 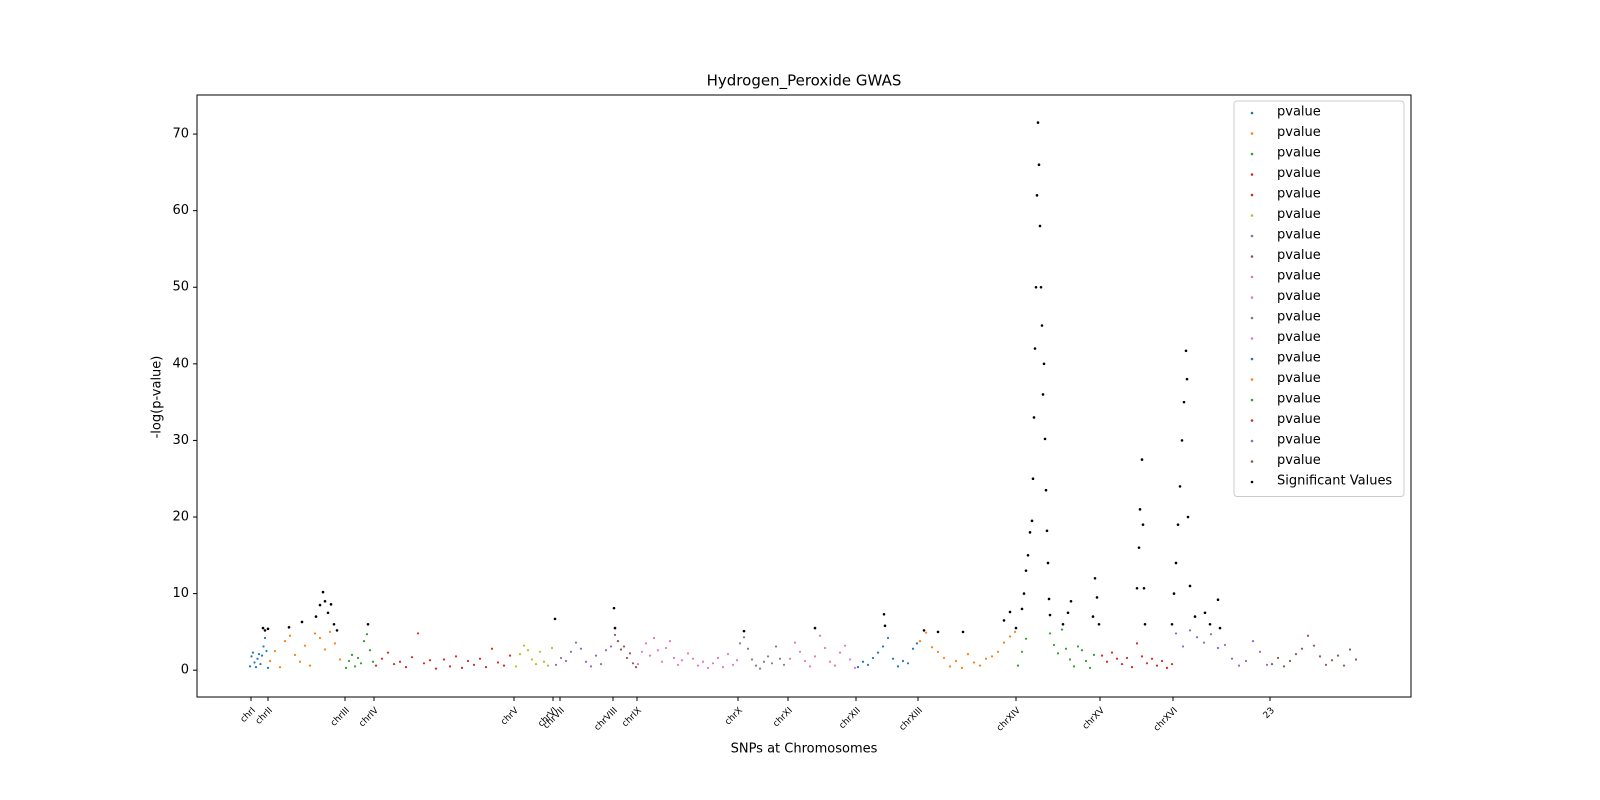 I want to click on y-tick-label: 0, so click(x=185, y=670).